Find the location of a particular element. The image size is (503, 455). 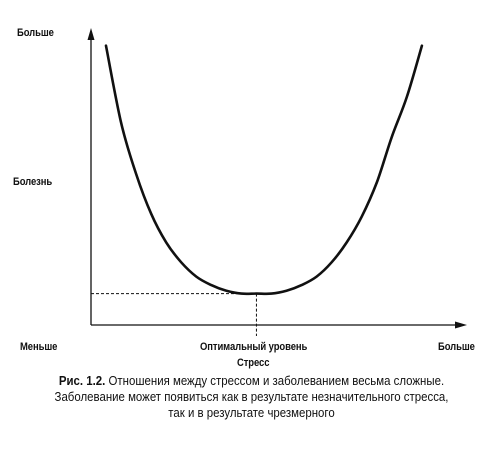

y-axis-title: Болезнь is located at coordinates (33, 182).